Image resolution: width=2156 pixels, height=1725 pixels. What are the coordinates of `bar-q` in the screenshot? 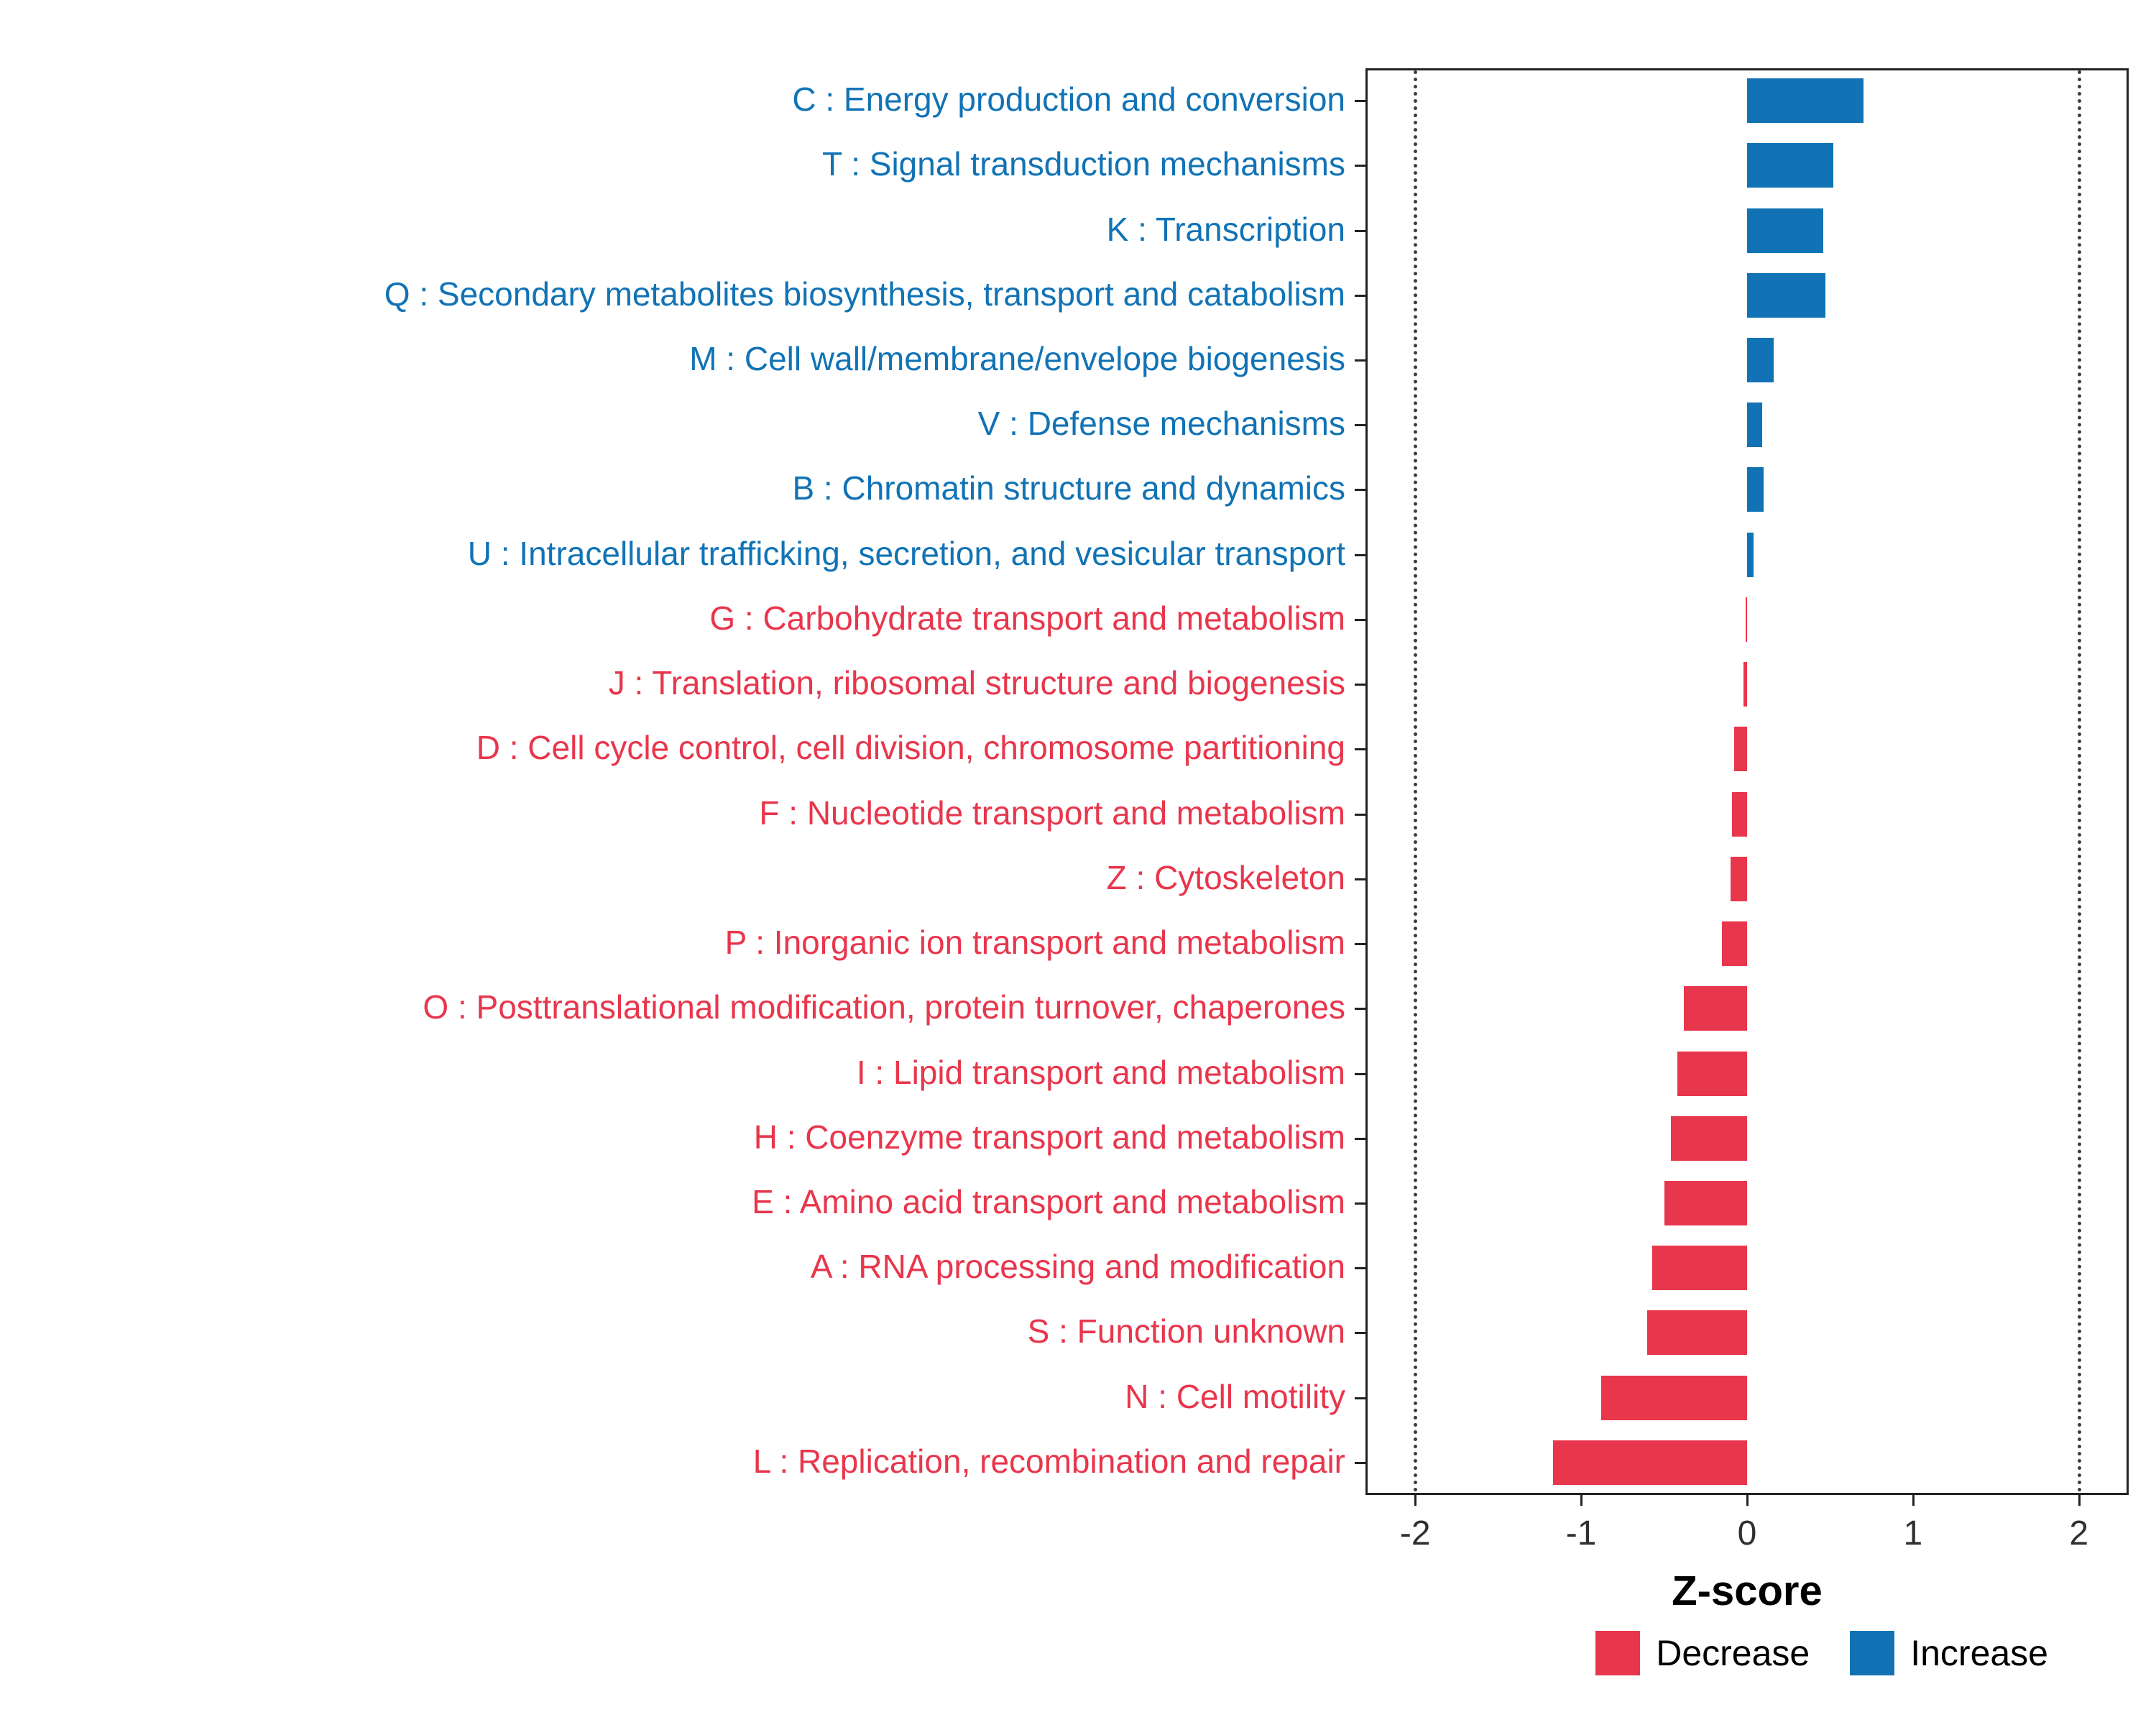 It's located at (1786, 295).